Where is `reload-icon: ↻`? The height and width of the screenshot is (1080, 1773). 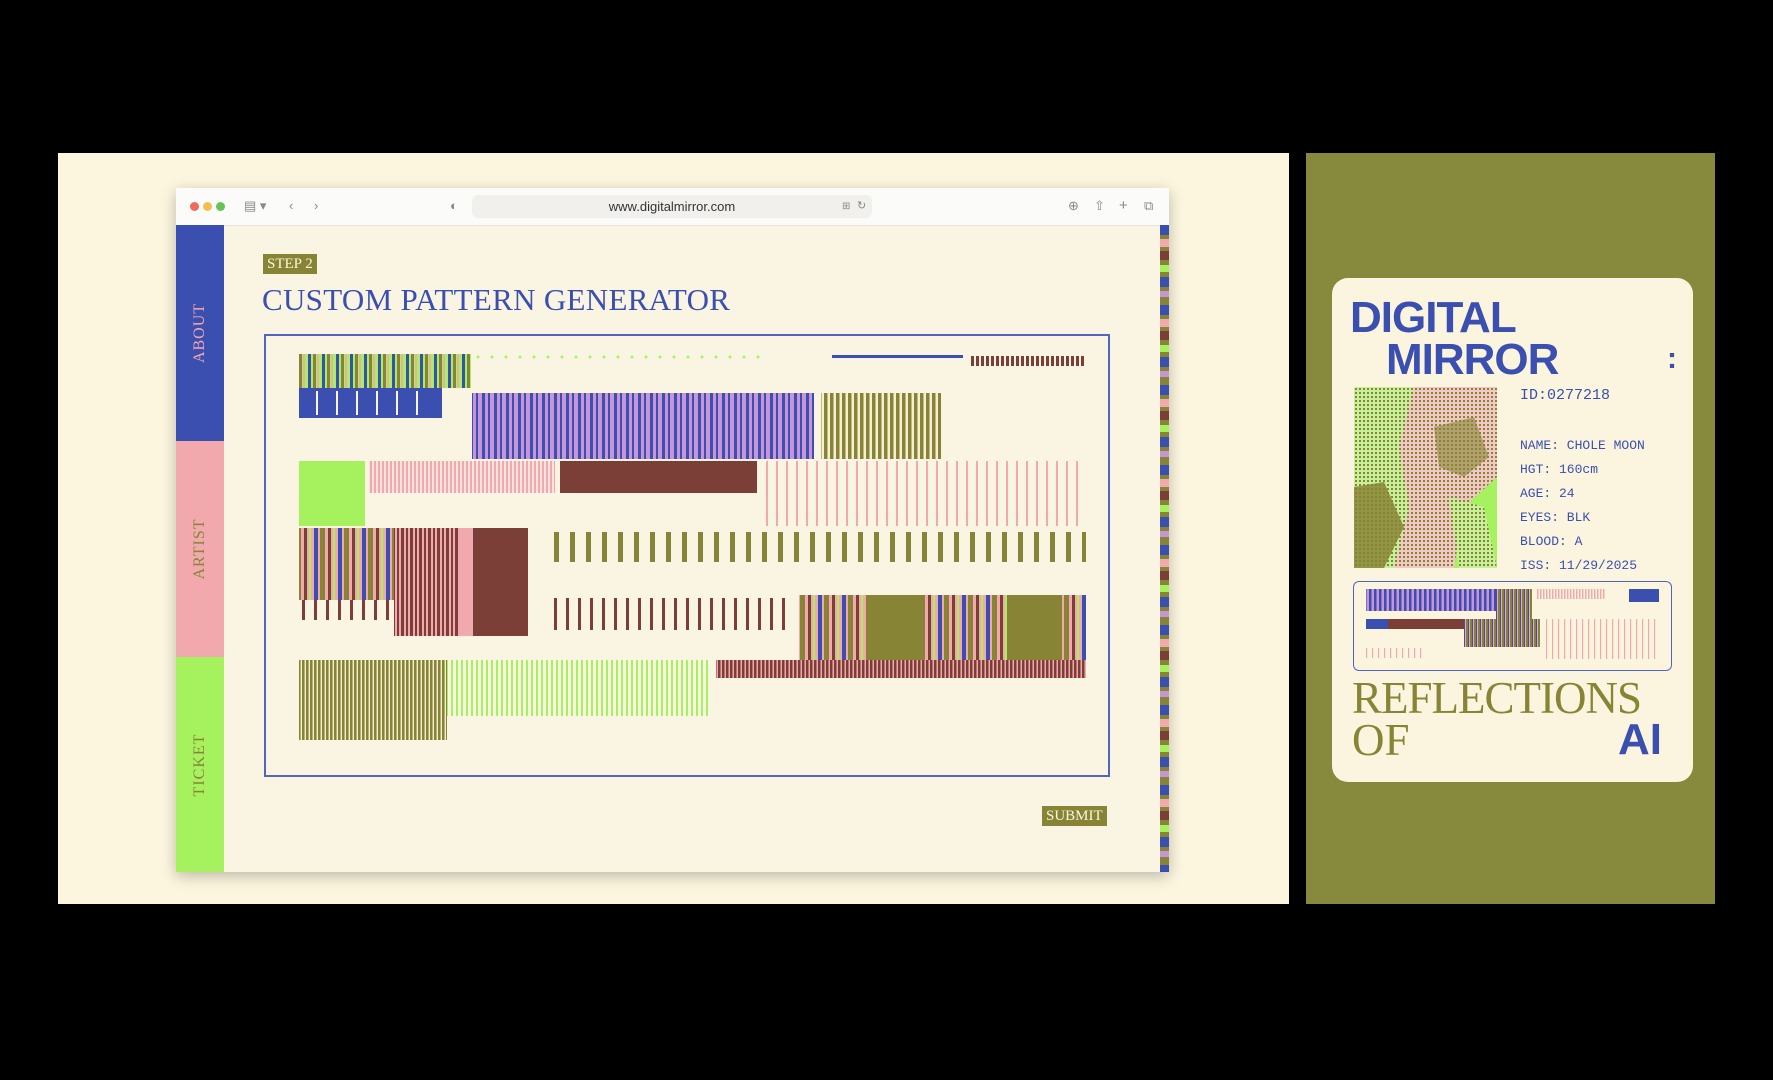
reload-icon: ↻ is located at coordinates (862, 206).